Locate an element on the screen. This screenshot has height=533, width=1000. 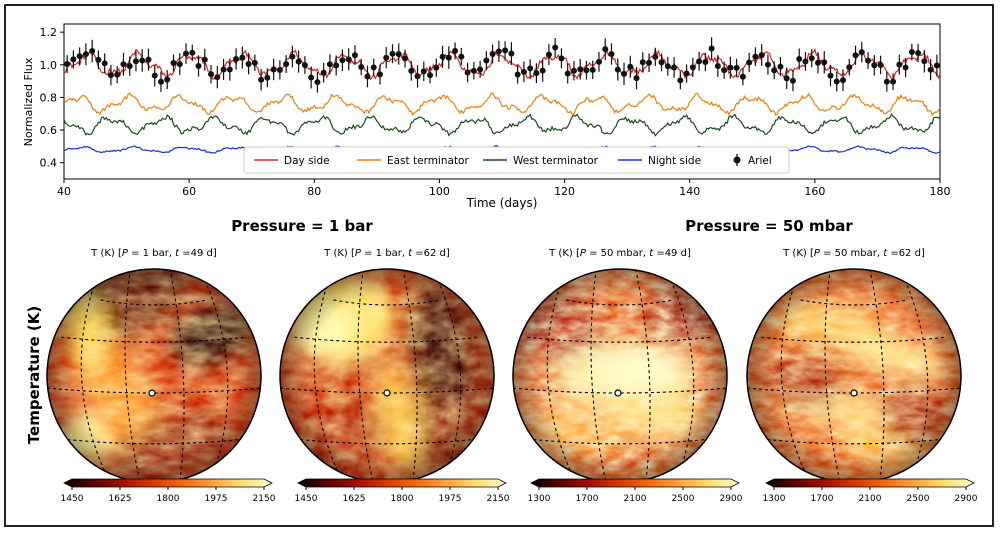
graticule is located at coordinates (387, 376).